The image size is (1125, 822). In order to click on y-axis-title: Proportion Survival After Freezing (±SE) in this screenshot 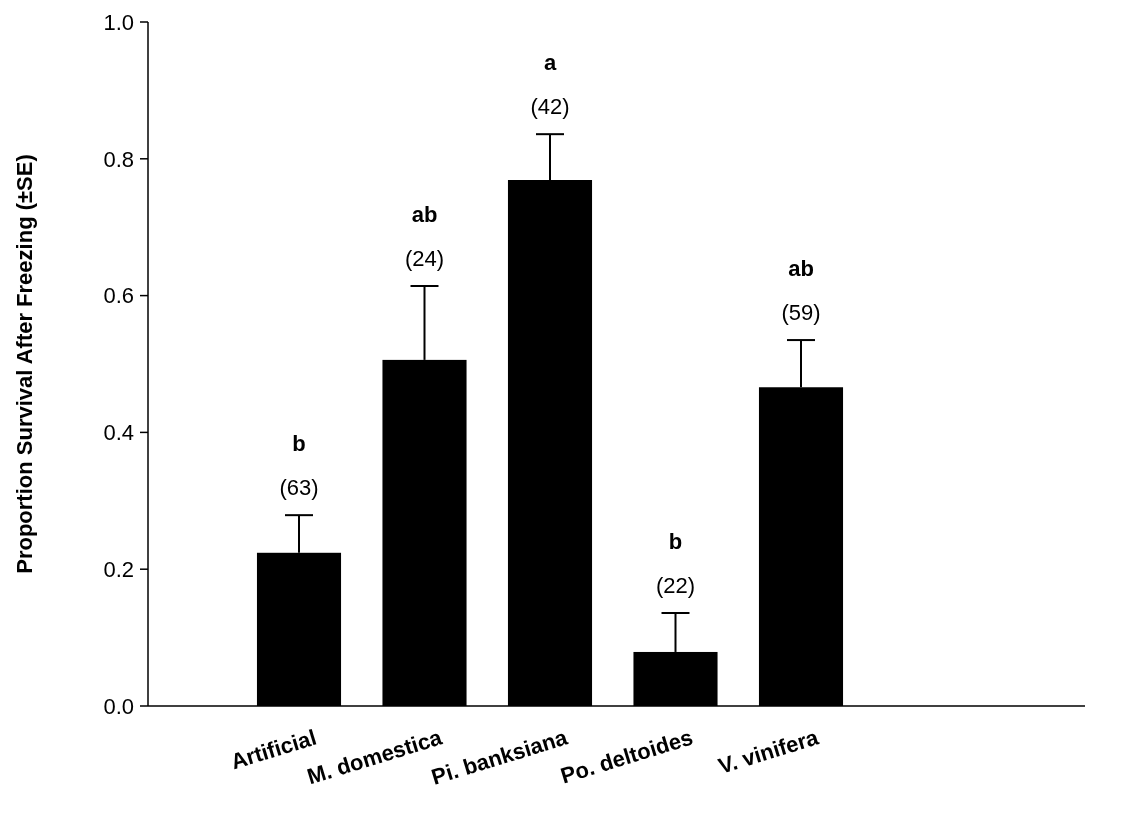, I will do `click(24, 364)`.